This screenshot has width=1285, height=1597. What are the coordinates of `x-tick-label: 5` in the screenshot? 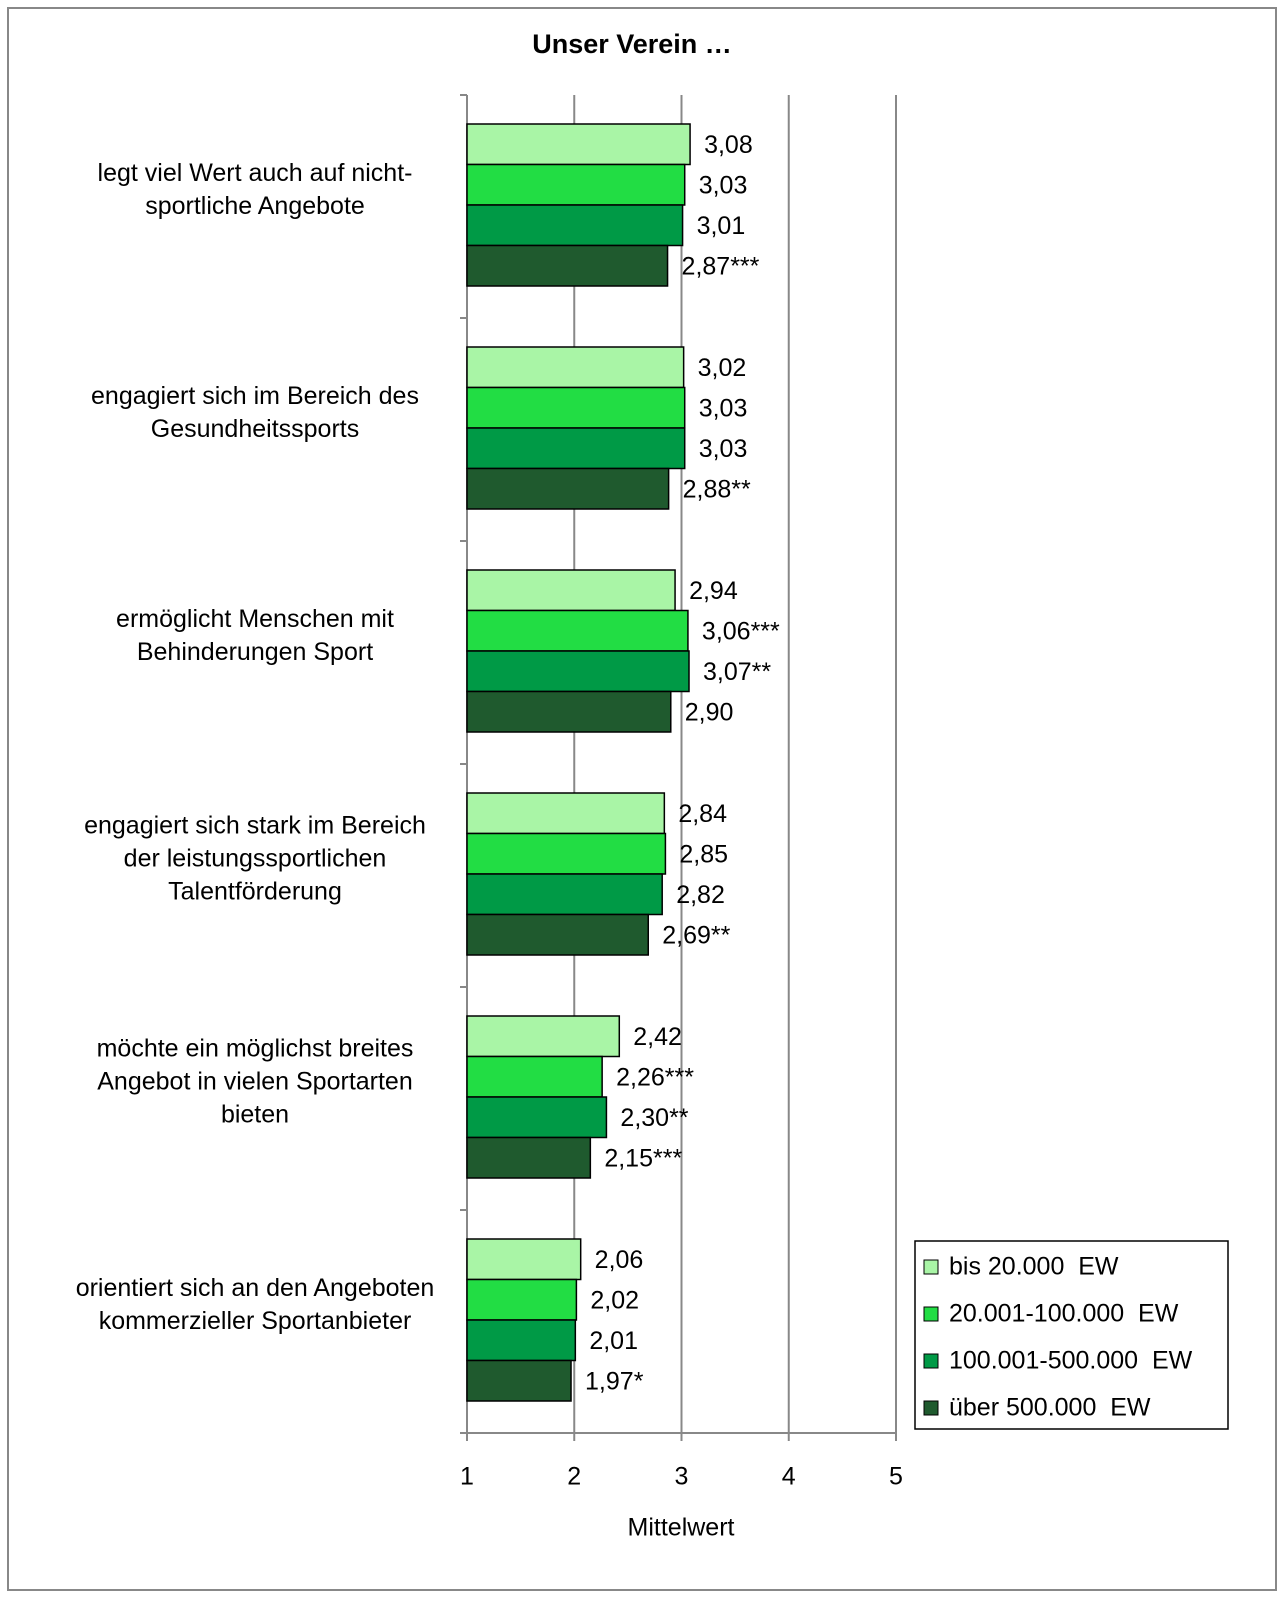 It's located at (896, 1477).